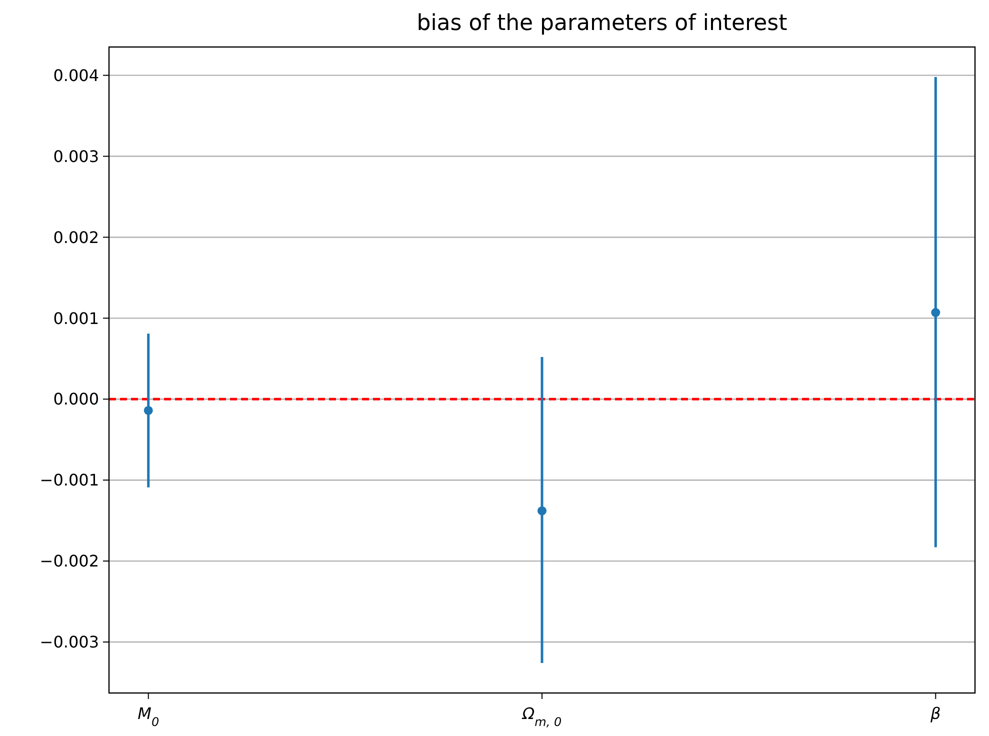 Image resolution: width=989 pixels, height=736 pixels. Describe the element at coordinates (602, 23) in the screenshot. I see `chart-title: bias of the parameters of interest` at that location.